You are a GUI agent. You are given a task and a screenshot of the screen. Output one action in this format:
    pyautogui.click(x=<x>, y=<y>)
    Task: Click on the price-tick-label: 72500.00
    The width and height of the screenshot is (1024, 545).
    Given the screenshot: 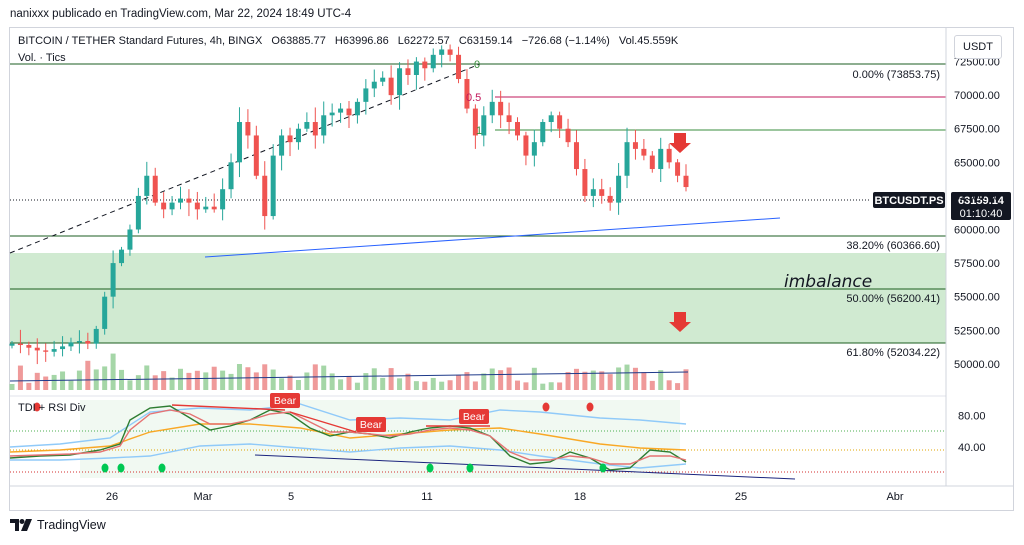 What is the action you would take?
    pyautogui.click(x=977, y=63)
    